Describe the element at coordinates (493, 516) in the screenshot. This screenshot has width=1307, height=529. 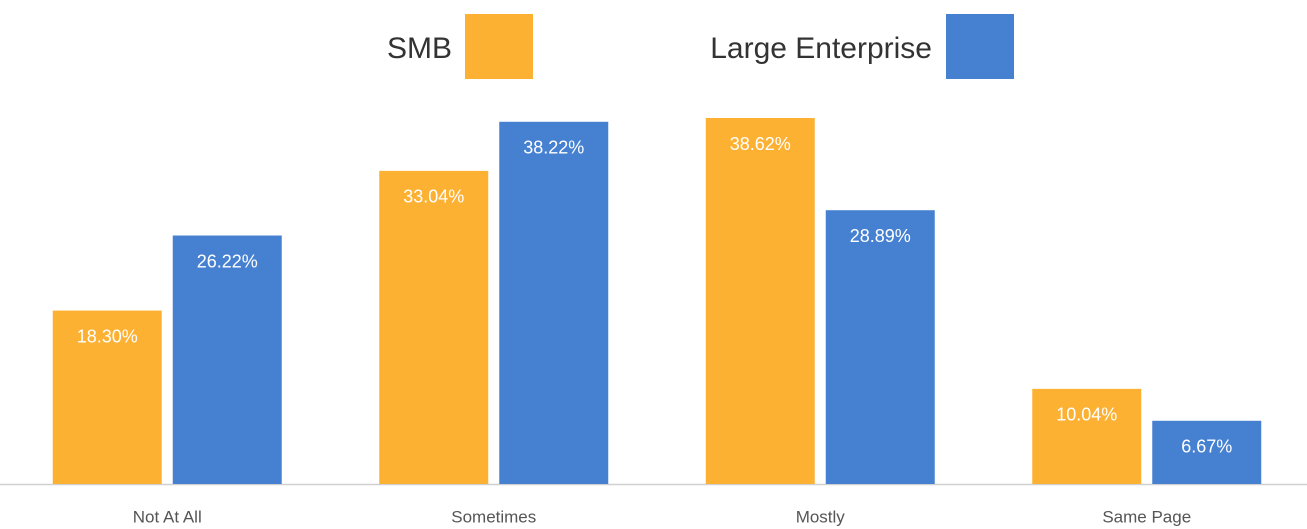
I see `x-tick-label: Sometimes` at that location.